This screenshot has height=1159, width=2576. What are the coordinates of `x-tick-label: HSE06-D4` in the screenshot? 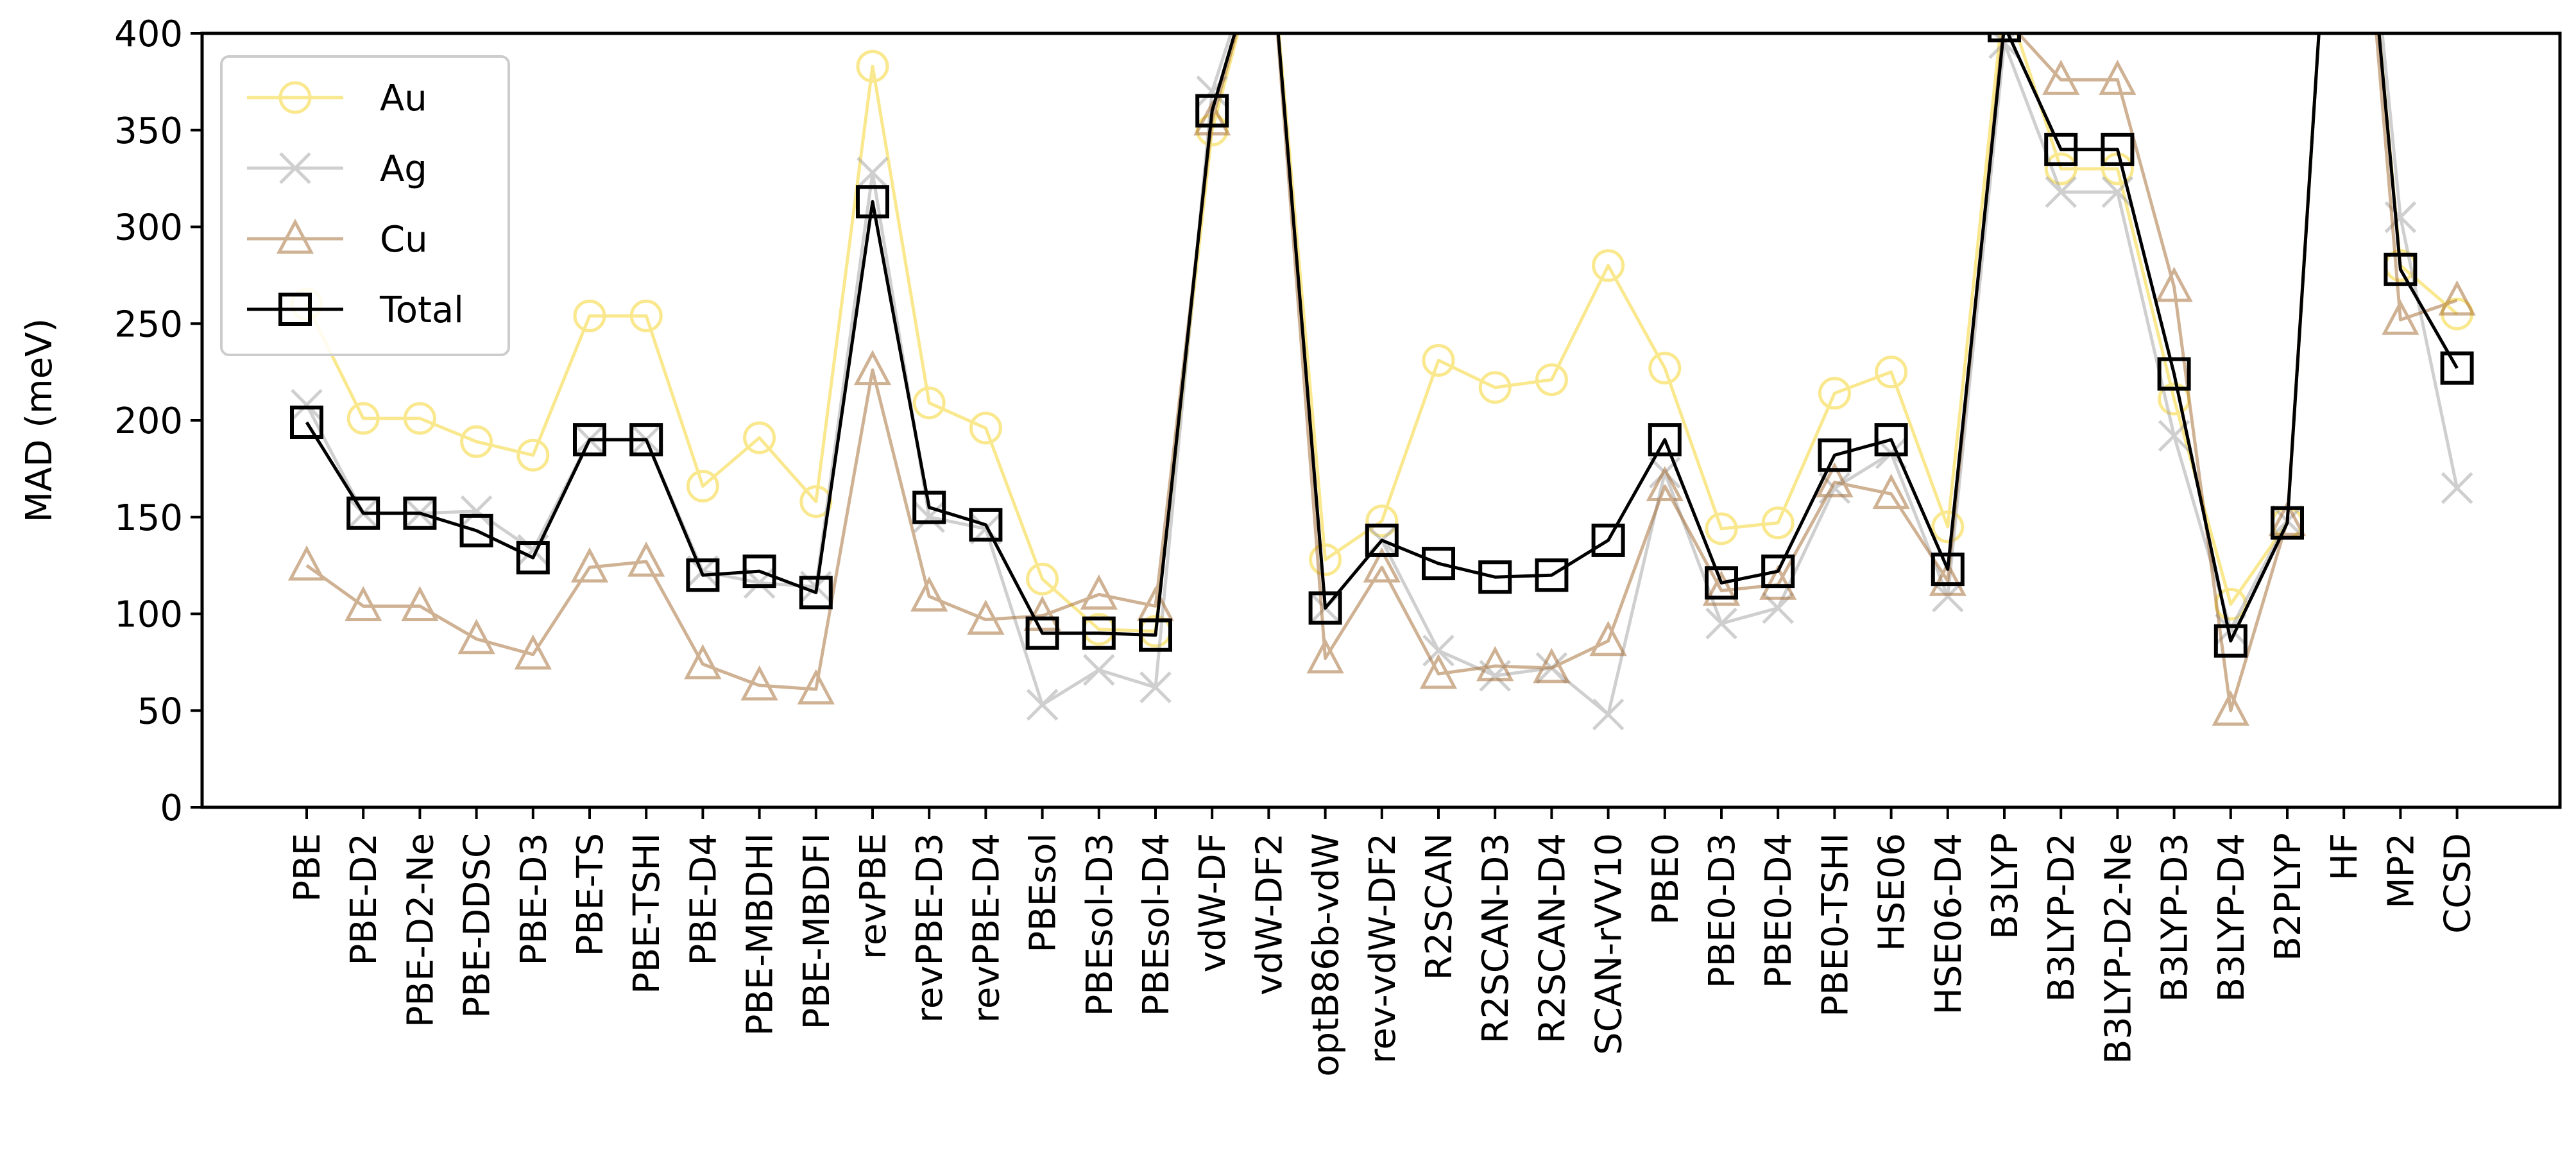 It's located at (1949, 924).